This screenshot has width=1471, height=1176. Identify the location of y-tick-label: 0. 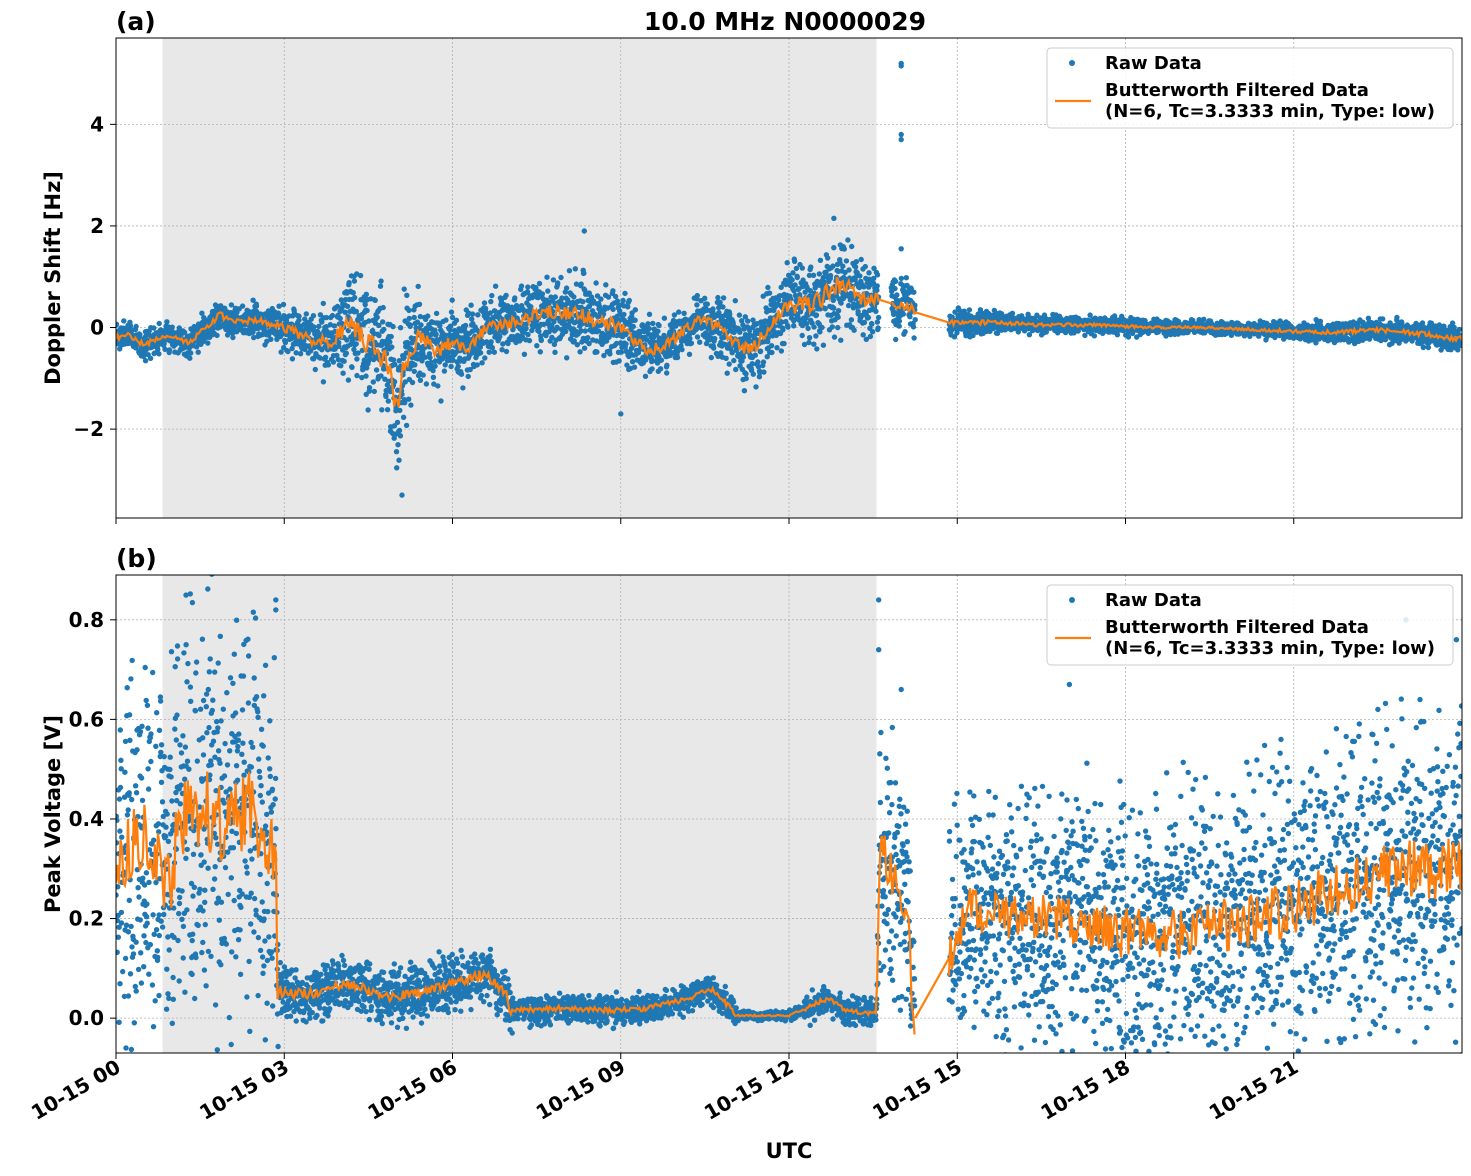
(97, 328).